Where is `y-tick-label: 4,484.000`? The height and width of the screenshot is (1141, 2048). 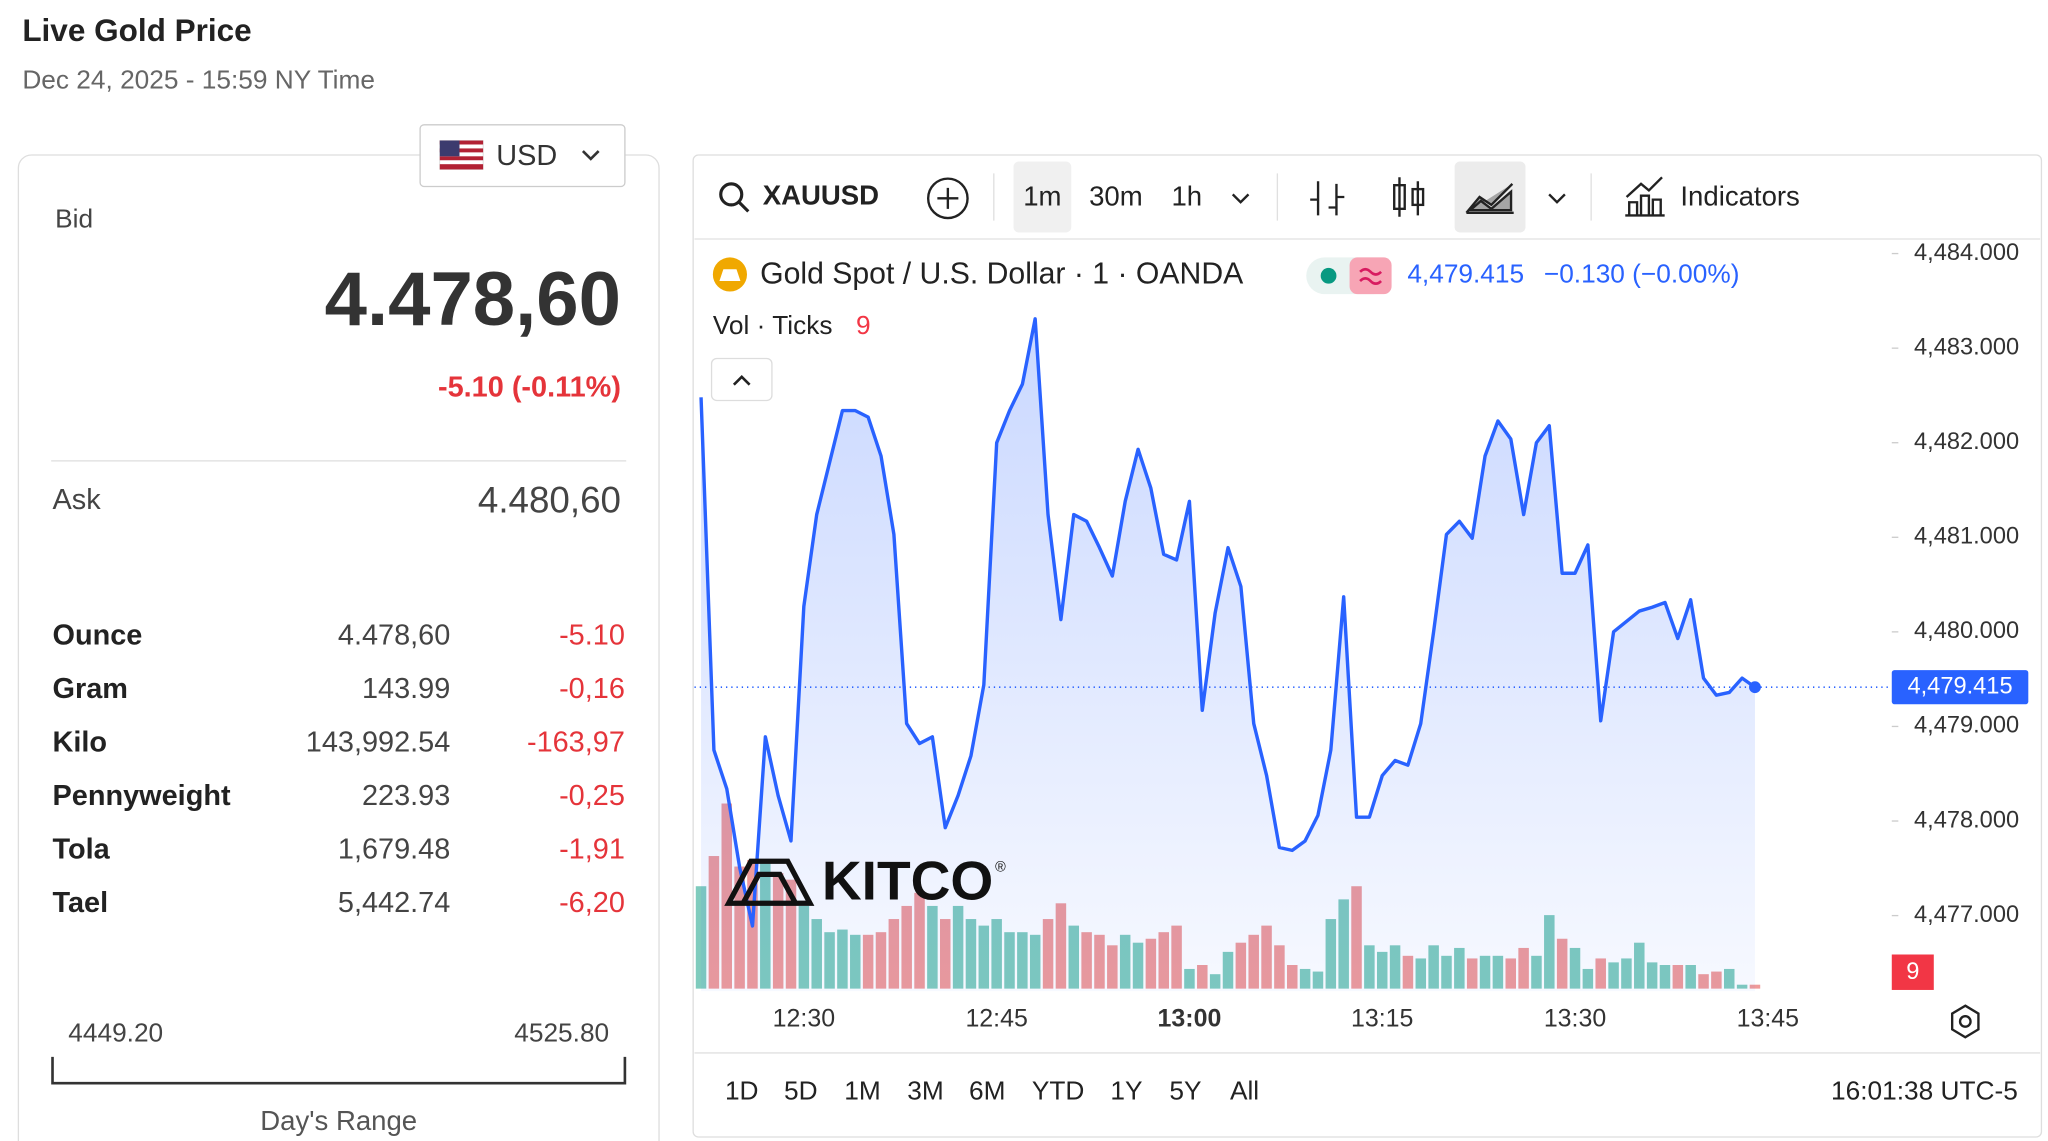 y-tick-label: 4,484.000 is located at coordinates (1966, 253).